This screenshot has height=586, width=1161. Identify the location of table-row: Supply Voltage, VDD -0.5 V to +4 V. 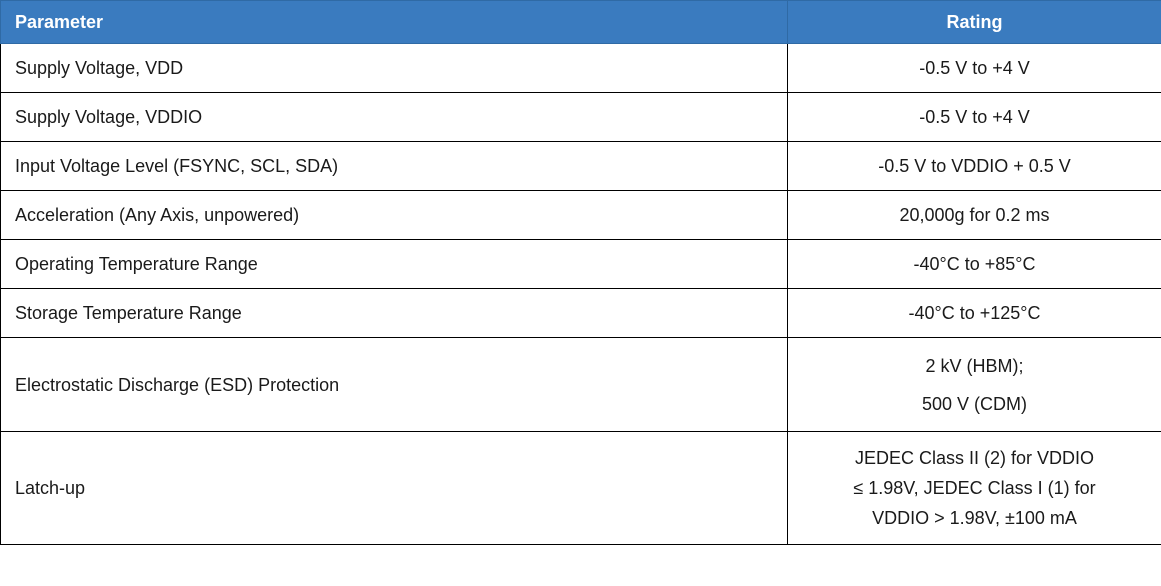
(580, 68).